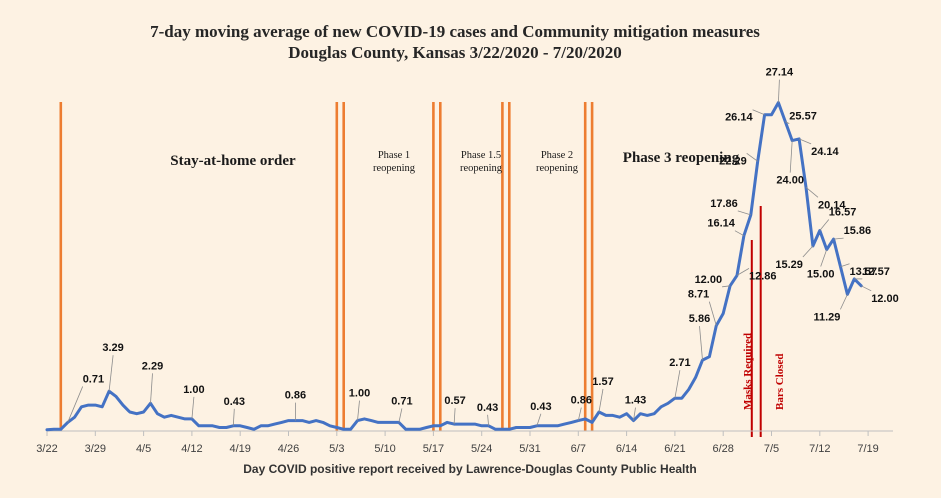 The image size is (941, 498). What do you see at coordinates (239, 449) in the screenshot?
I see `x-tick-label: 4/19` at bounding box center [239, 449].